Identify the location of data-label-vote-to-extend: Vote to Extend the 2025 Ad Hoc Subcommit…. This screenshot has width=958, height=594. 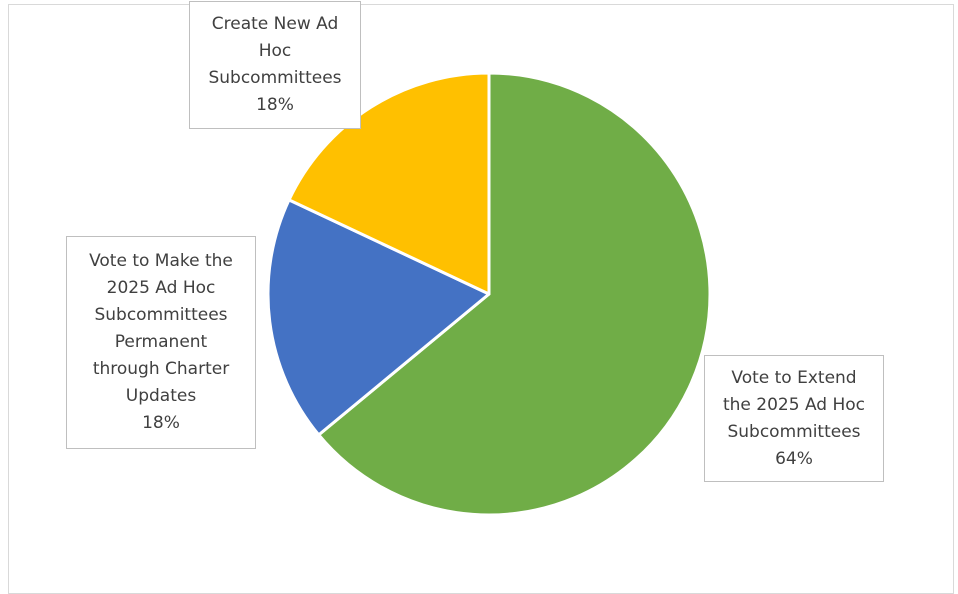
(794, 418).